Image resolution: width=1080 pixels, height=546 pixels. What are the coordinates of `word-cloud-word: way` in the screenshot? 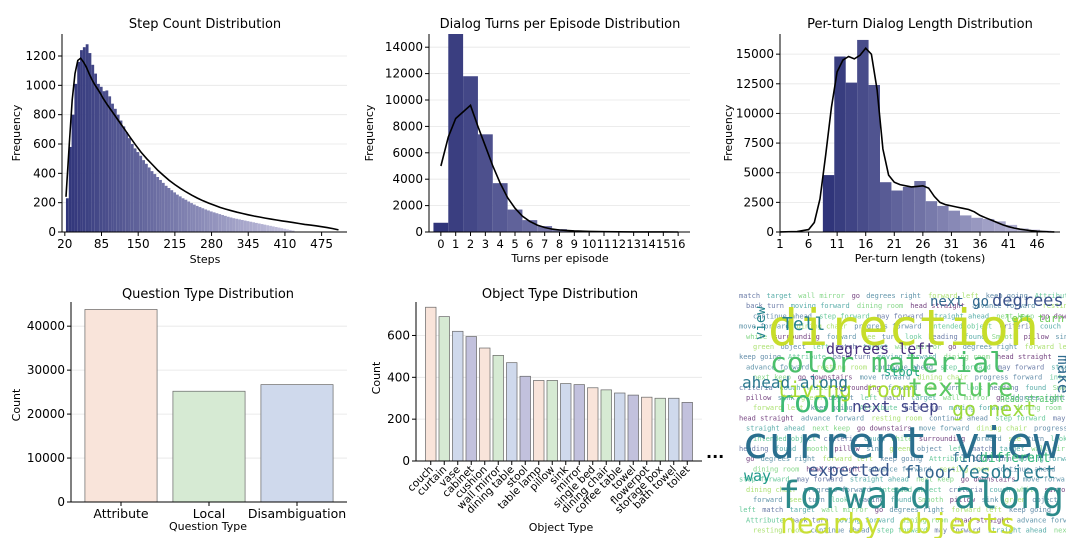 It's located at (757, 476).